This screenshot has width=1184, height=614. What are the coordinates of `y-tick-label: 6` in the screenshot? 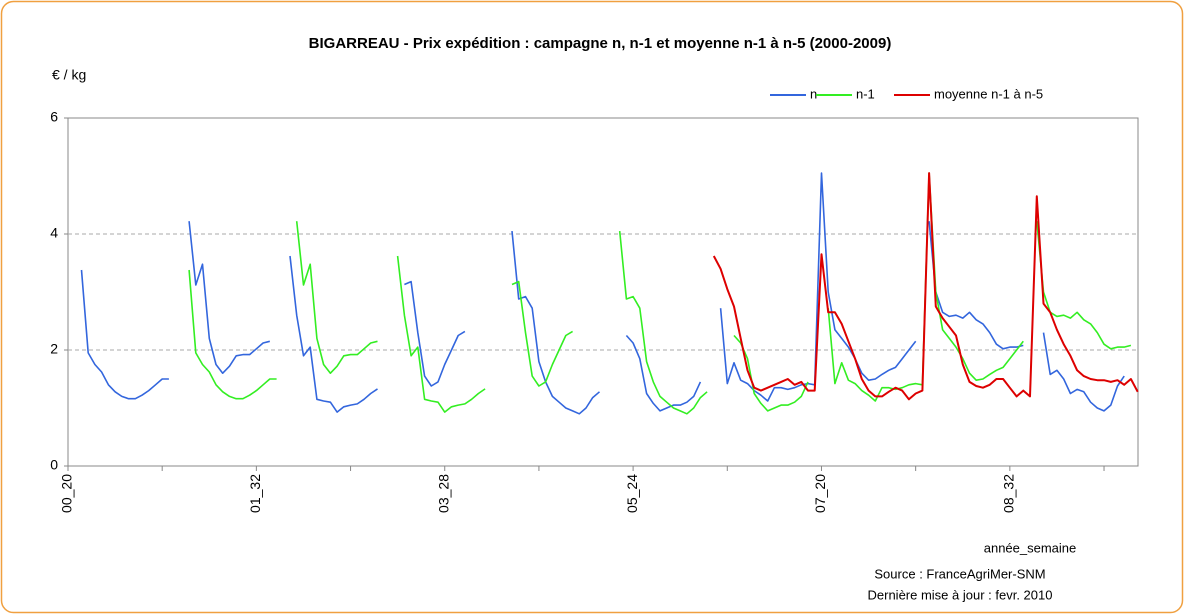 It's located at (54, 117).